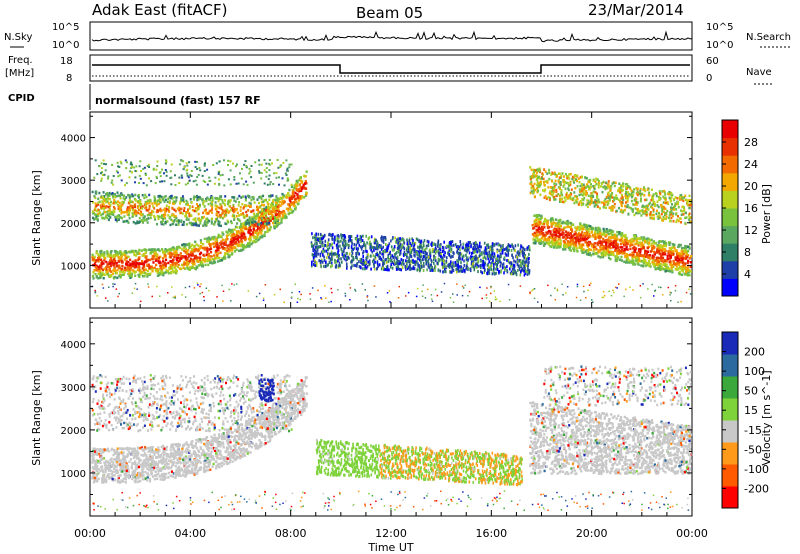 Image resolution: width=800 pixels, height=554 pixels. I want to click on nsearch-tick-lo: 10^0, so click(719, 45).